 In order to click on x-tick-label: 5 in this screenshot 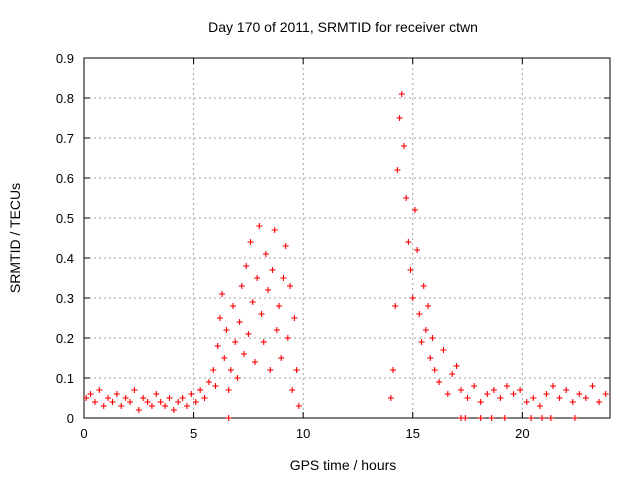, I will do `click(193, 433)`.